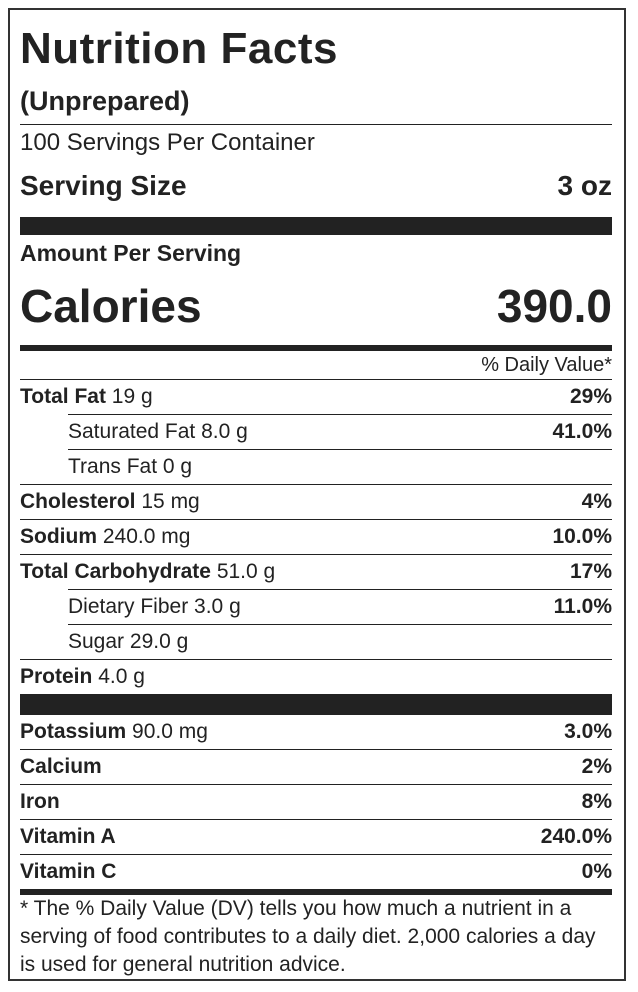 This screenshot has height=992, width=638. Describe the element at coordinates (340, 641) in the screenshot. I see `nutrient-row: Sugar 29.0 g` at that location.